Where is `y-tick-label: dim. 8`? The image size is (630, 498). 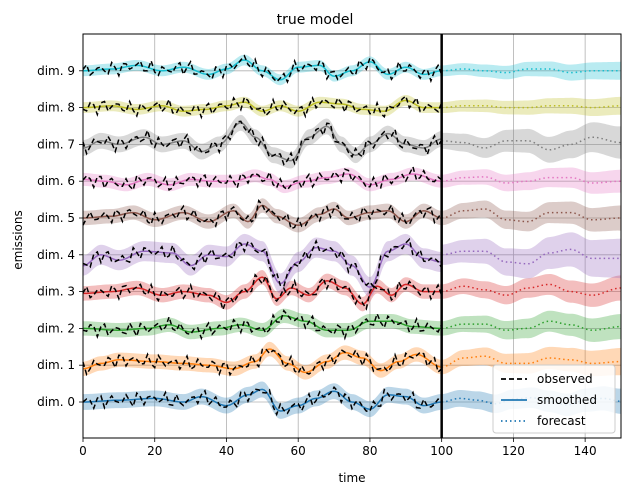 y-tick-label: dim. 8 is located at coordinates (56, 108).